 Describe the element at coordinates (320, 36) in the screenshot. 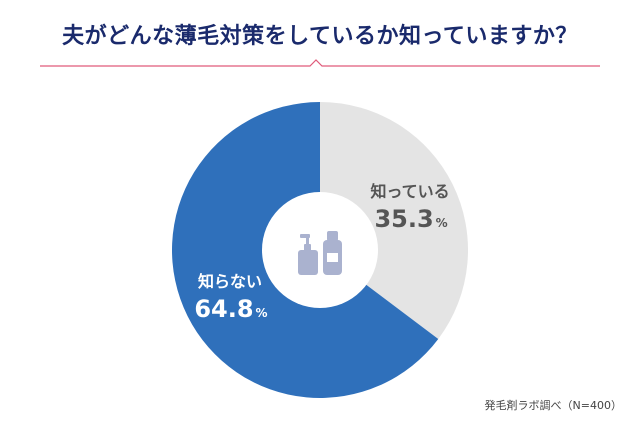

I see `chart-title: 夫がどんな薄毛対策をしているか知っていますか？` at that location.